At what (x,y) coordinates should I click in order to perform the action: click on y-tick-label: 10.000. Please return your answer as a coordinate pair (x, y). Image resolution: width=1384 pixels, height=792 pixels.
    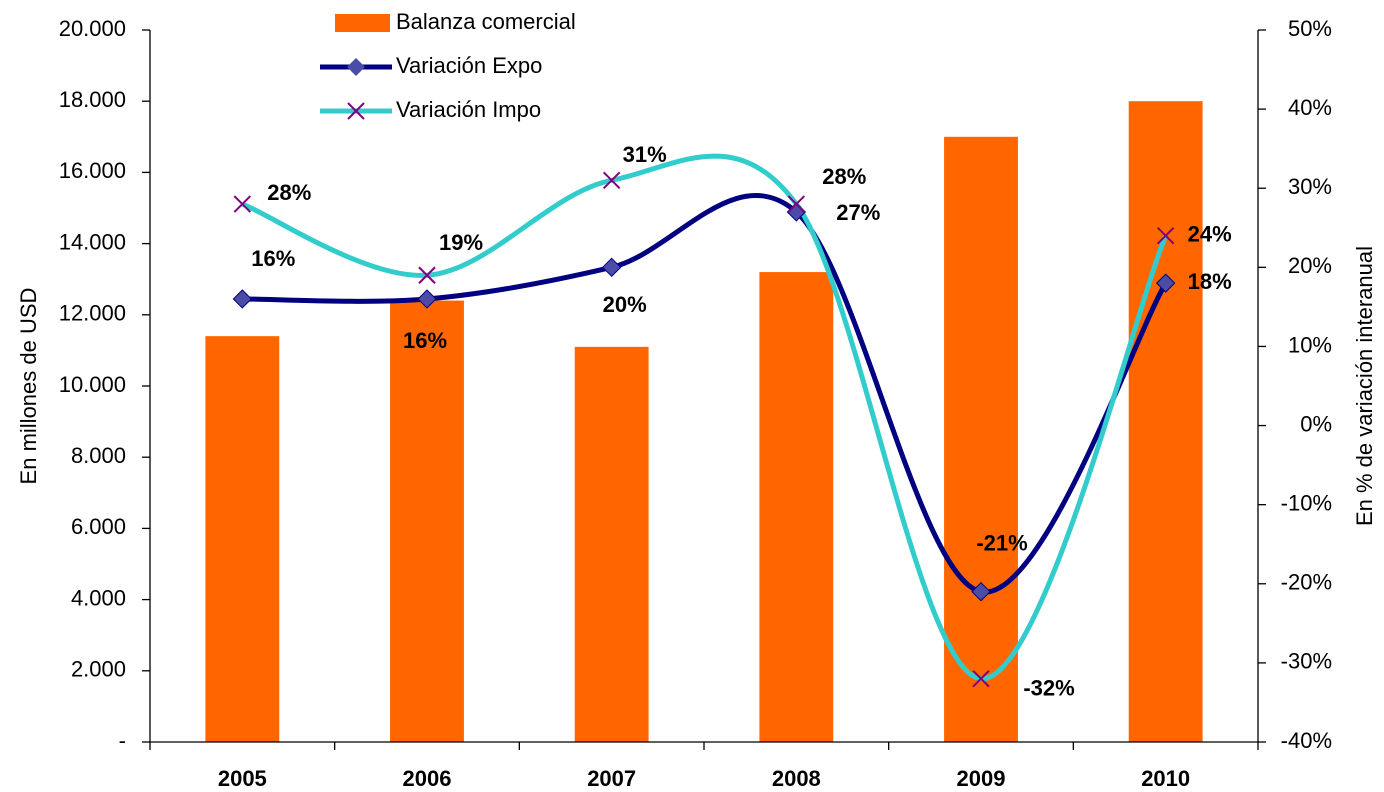
    Looking at the image, I should click on (92, 384).